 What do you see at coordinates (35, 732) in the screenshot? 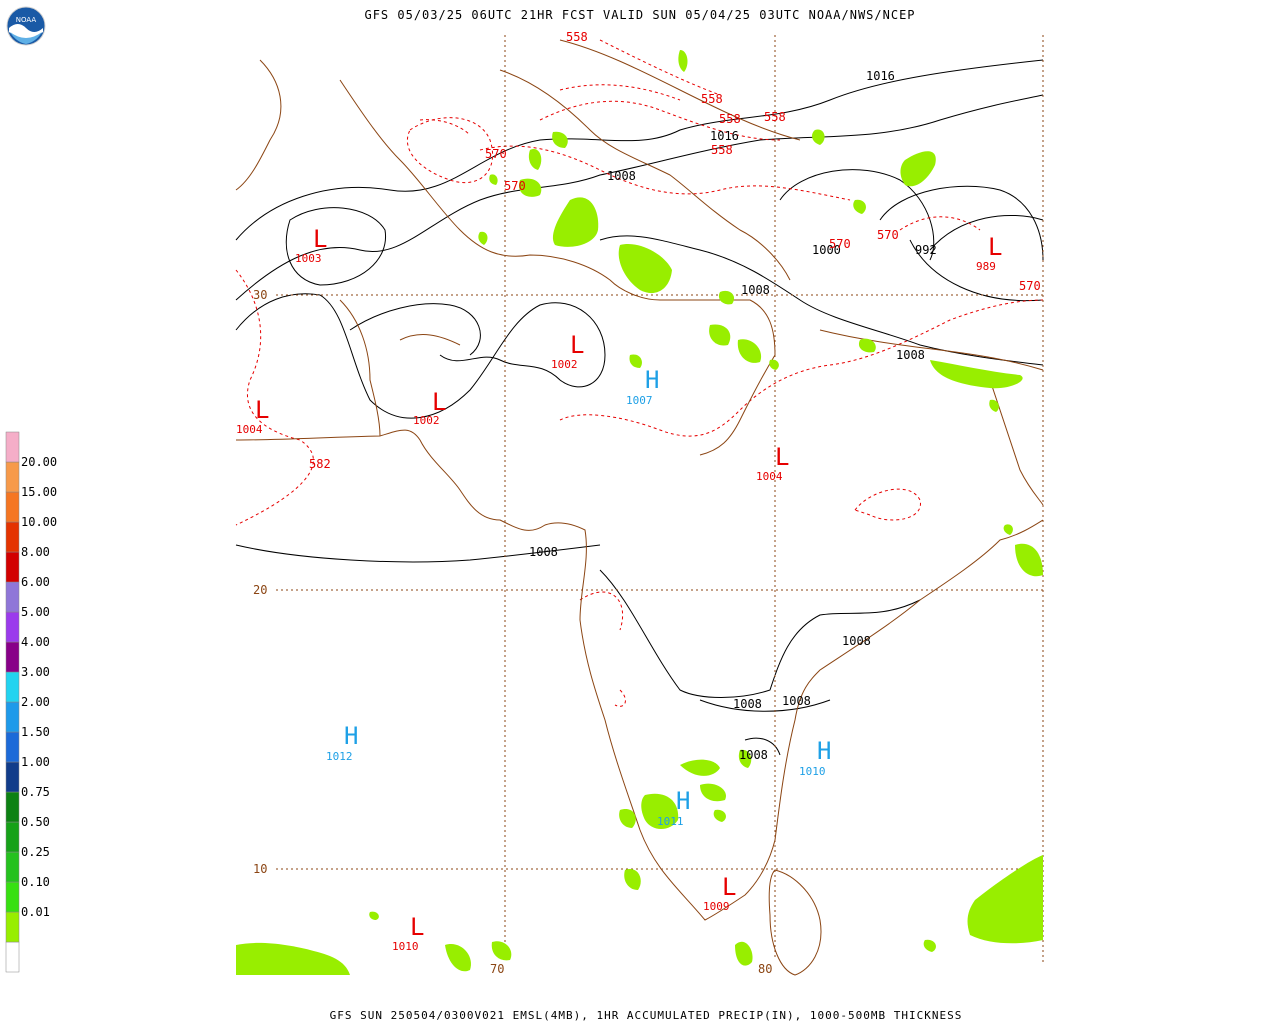
I see `colorbar-label: 1.50` at bounding box center [35, 732].